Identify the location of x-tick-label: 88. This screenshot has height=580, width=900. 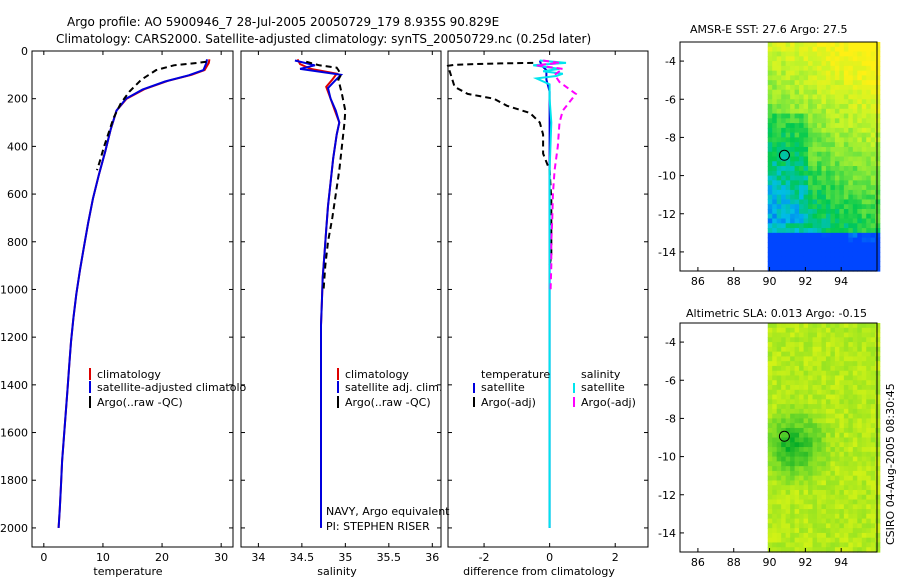
(734, 562).